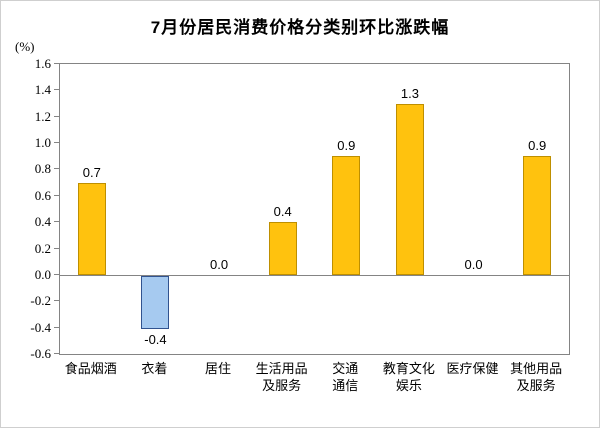 Image resolution: width=600 pixels, height=428 pixels. What do you see at coordinates (345, 377) in the screenshot?
I see `x-axis-category-label: 交通 通信` at bounding box center [345, 377].